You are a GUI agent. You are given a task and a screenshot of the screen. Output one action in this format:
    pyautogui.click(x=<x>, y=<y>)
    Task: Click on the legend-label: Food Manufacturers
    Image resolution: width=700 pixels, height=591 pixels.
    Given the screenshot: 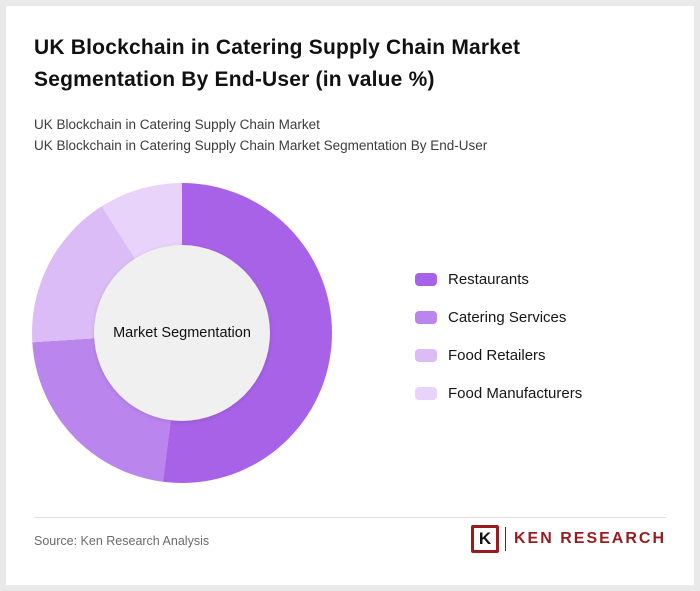 What is the action you would take?
    pyautogui.click(x=515, y=393)
    